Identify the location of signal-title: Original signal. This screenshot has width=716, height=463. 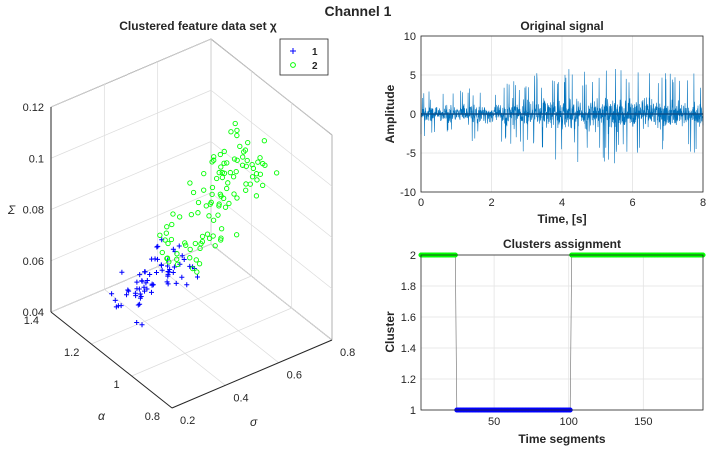
(561, 26).